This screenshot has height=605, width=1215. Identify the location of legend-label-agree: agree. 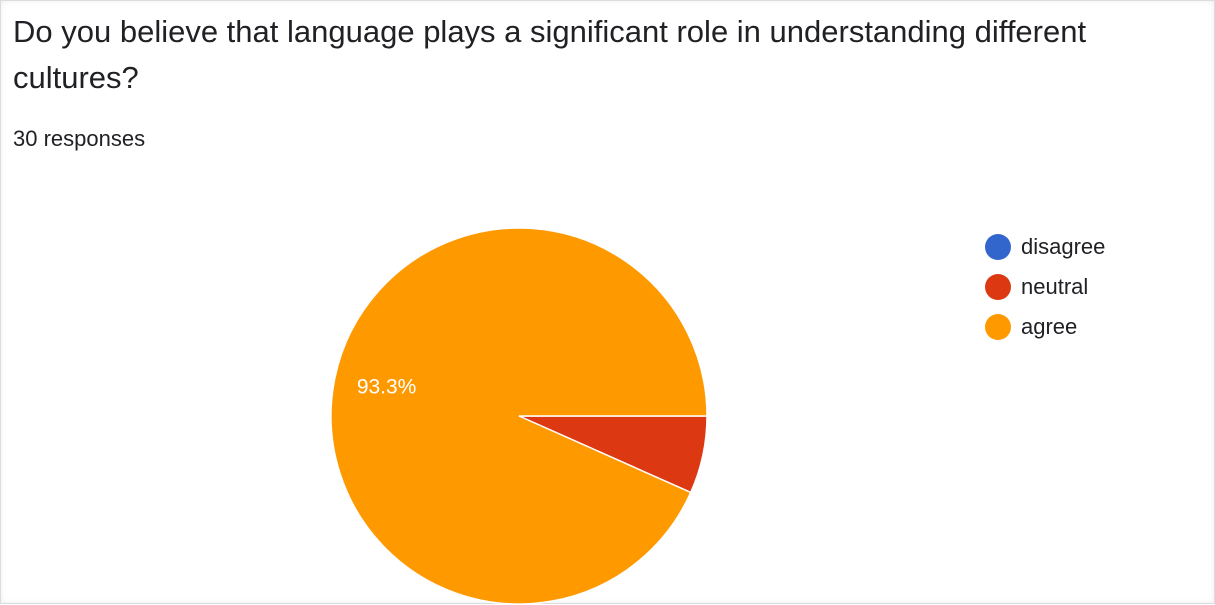
(1049, 326).